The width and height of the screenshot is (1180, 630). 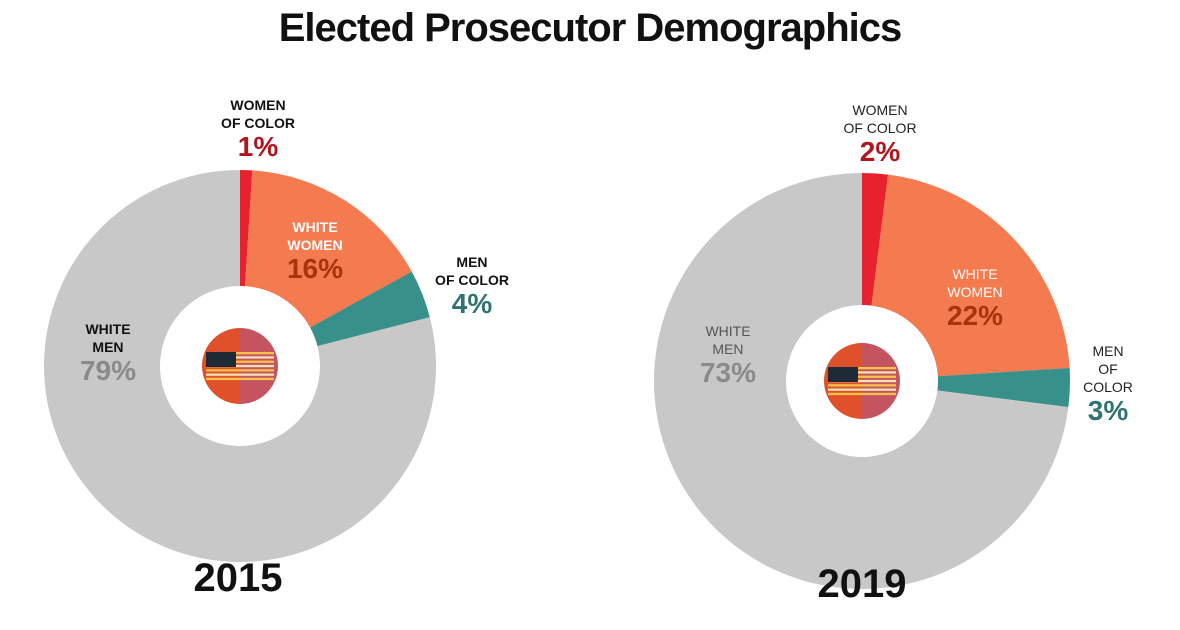 I want to click on value-label: 2%, so click(x=880, y=151).